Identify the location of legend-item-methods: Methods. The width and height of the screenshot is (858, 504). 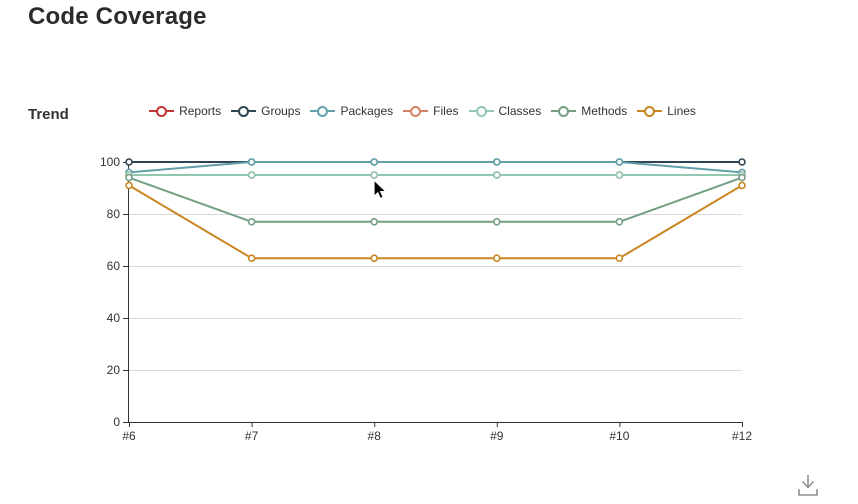
(589, 111).